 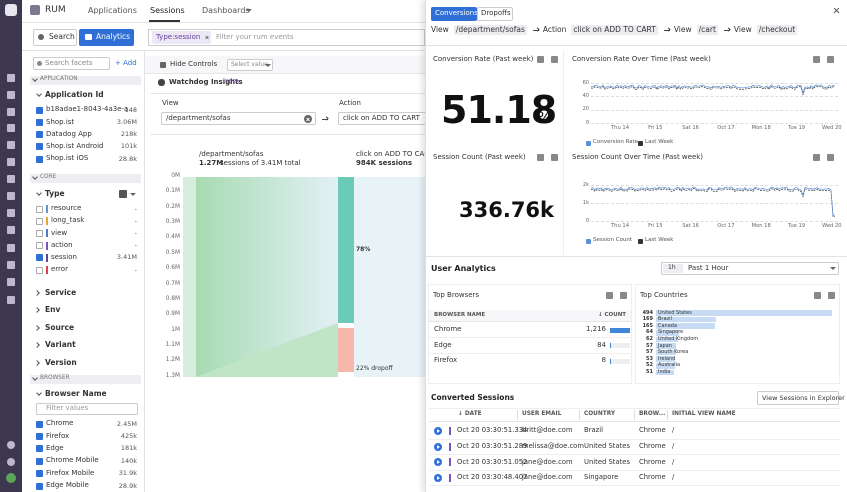 I want to click on nav-tab: Applications, so click(x=112, y=10).